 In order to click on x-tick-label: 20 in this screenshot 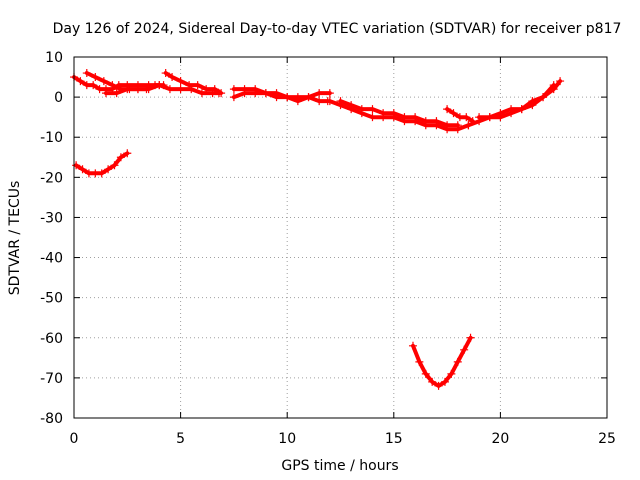, I will do `click(500, 439)`.